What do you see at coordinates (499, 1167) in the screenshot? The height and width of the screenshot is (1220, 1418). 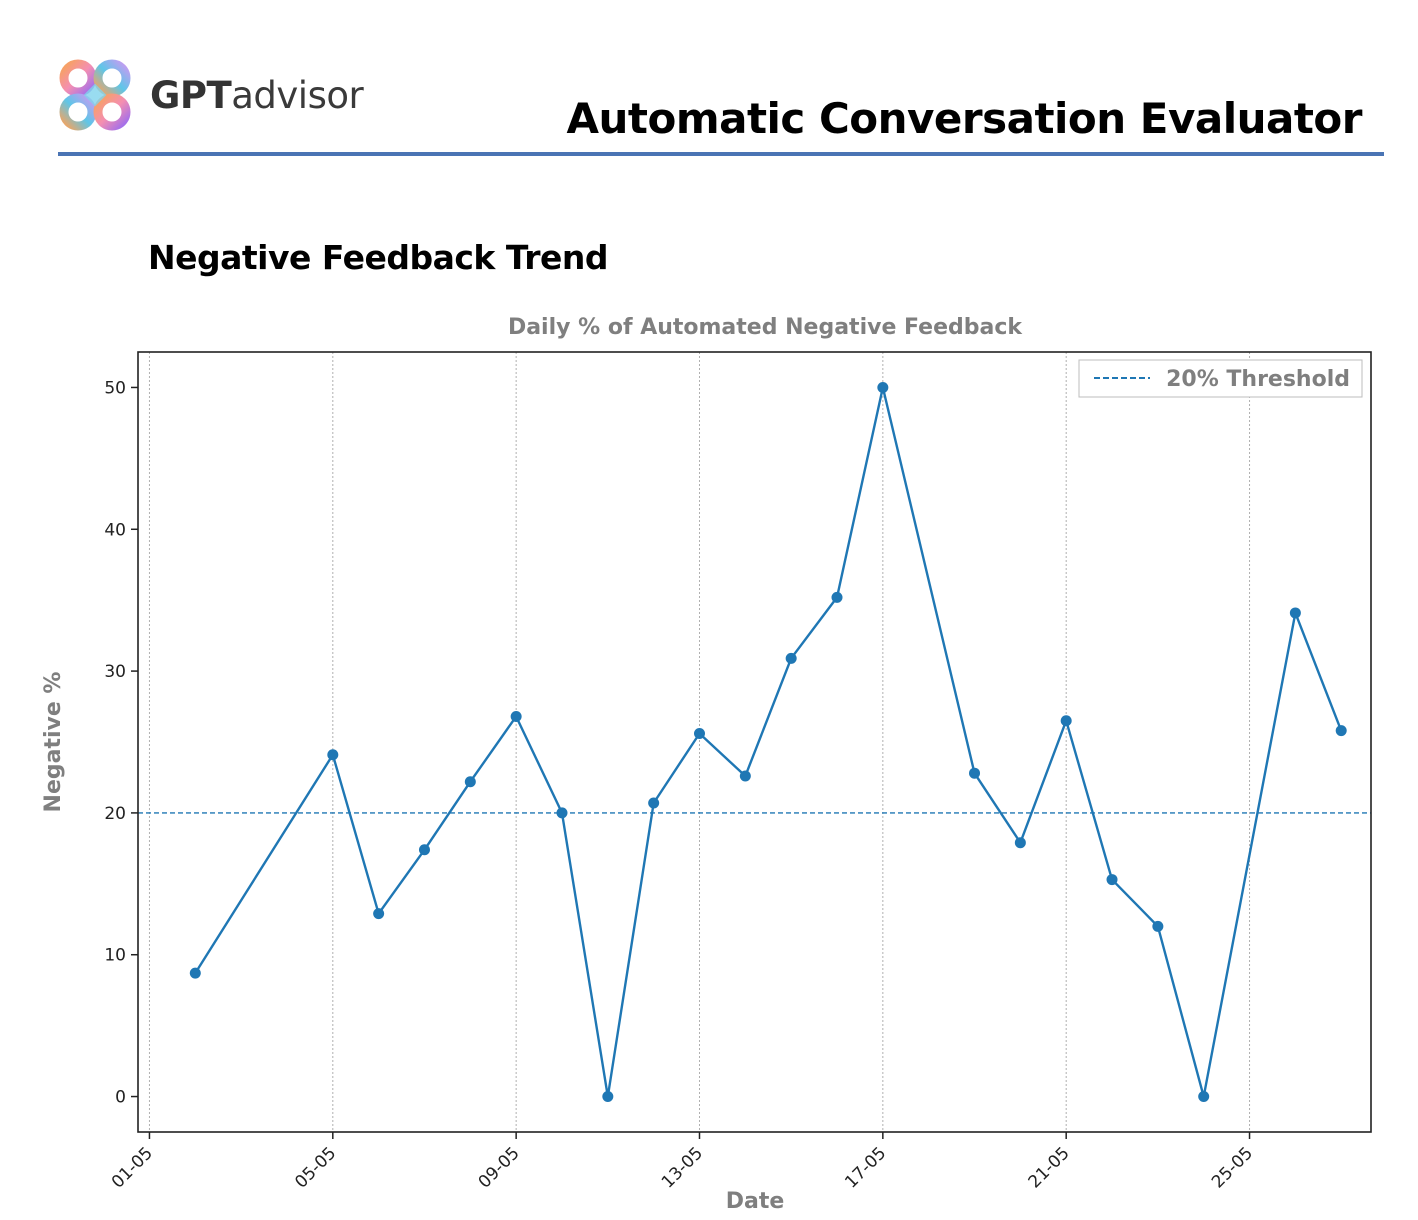 I see `x-tick-label: 09-05` at bounding box center [499, 1167].